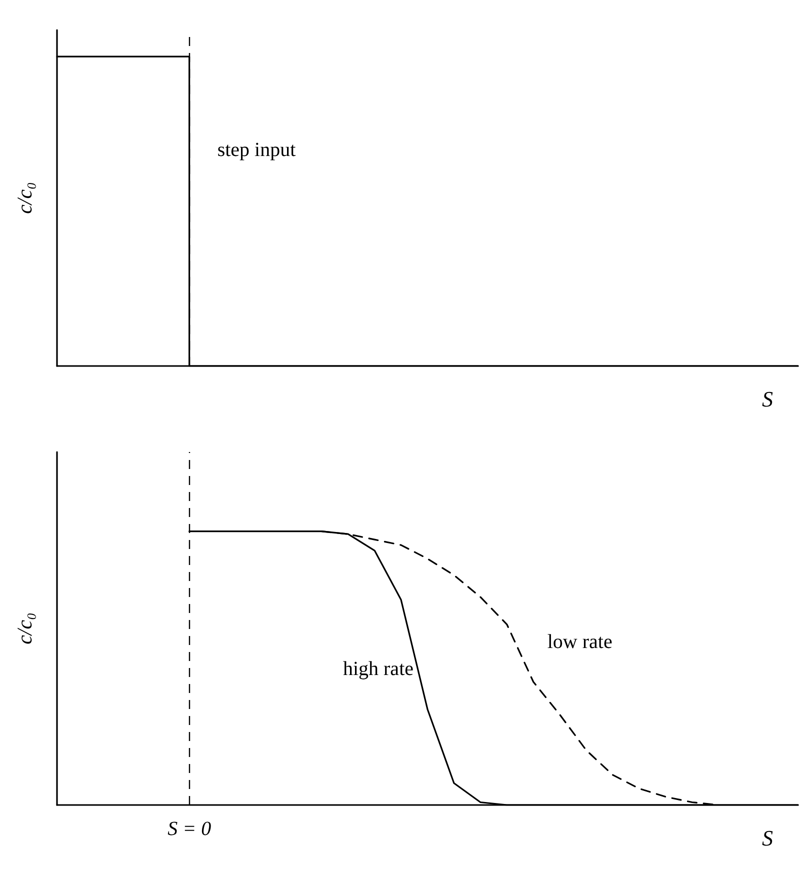  What do you see at coordinates (579, 641) in the screenshot?
I see `series-label: low rate` at bounding box center [579, 641].